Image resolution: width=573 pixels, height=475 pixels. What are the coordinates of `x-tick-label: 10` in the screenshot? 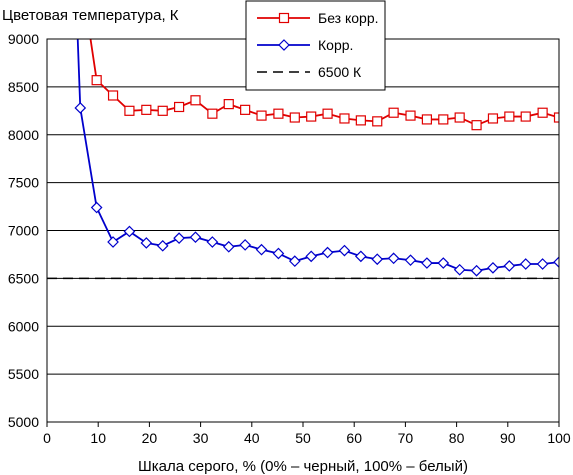 It's located at (98, 438).